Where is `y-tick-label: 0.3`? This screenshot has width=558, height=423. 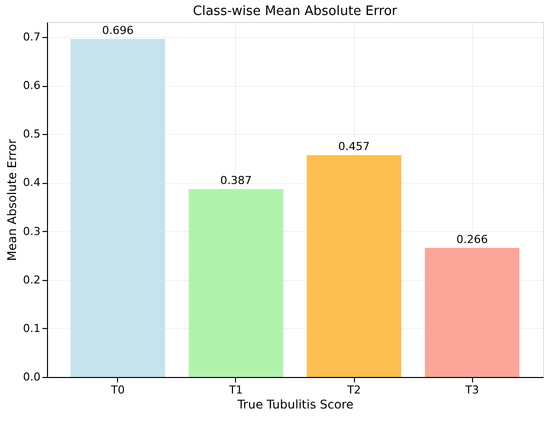 y-tick-label: 0.3 is located at coordinates (31, 231).